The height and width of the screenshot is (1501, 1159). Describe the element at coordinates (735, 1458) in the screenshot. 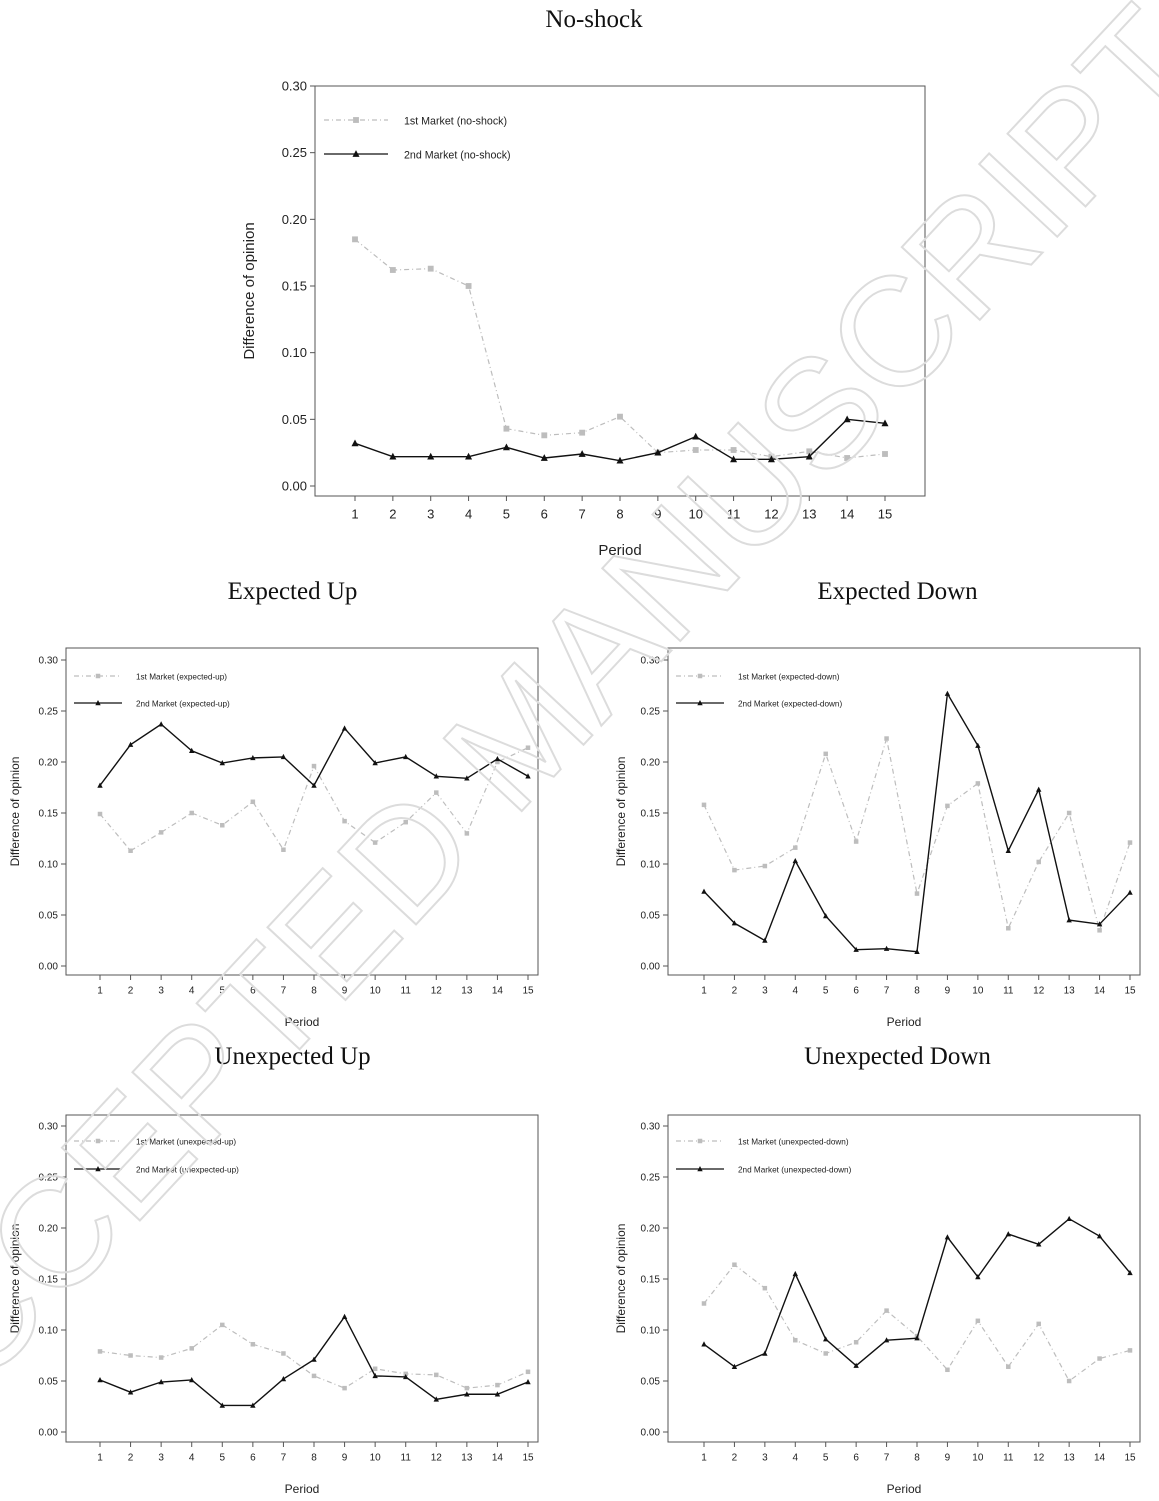

I see `x-tick-label: 2` at that location.